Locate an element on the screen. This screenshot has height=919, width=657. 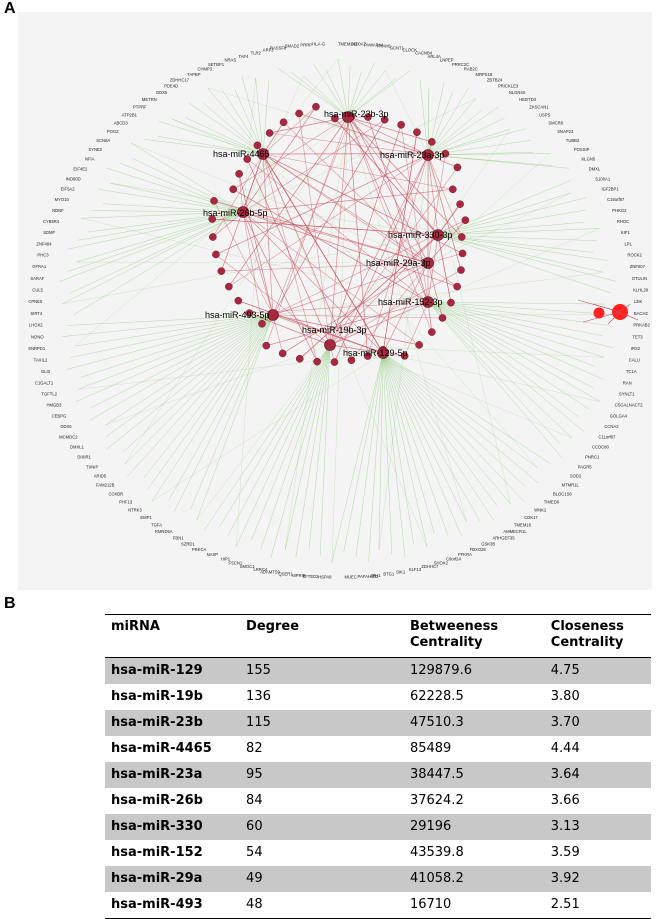
gene-label: MCMDC2 is located at coordinates (68, 437).